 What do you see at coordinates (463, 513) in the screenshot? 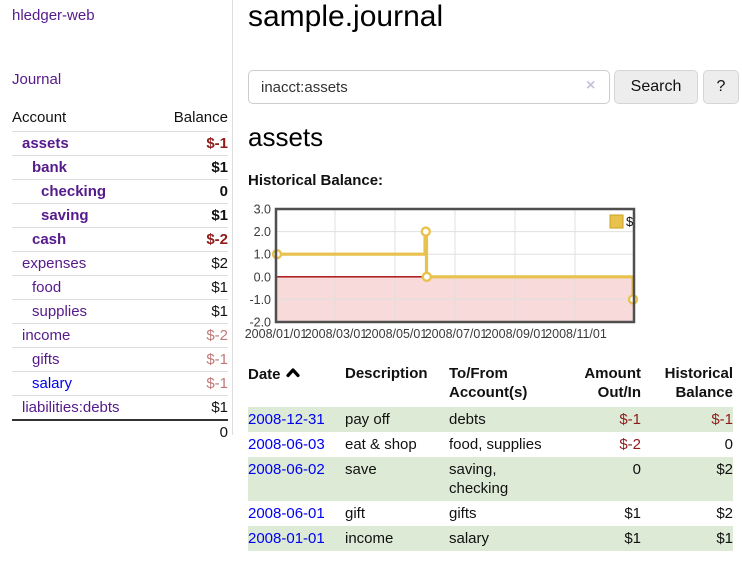
I see `transaction-accounts: gifts` at bounding box center [463, 513].